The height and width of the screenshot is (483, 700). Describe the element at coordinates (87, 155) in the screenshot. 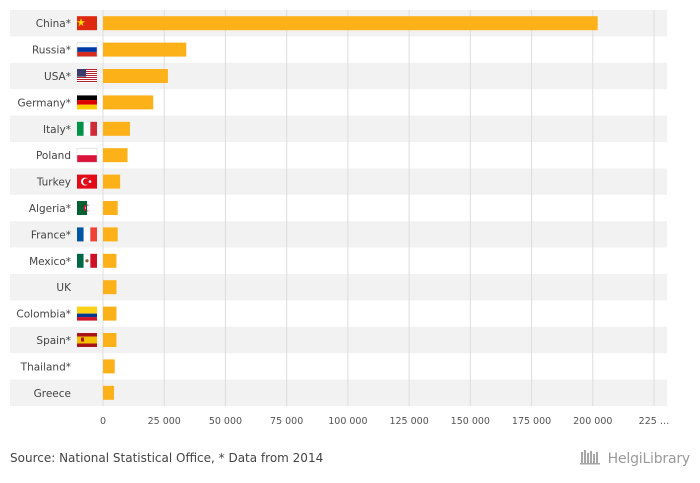

I see `poland-flag-icon` at that location.